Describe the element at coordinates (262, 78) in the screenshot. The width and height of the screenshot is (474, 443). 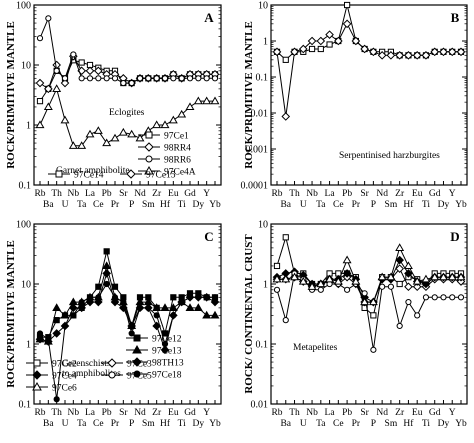
I see `y-tick-label: 0.1` at that location.